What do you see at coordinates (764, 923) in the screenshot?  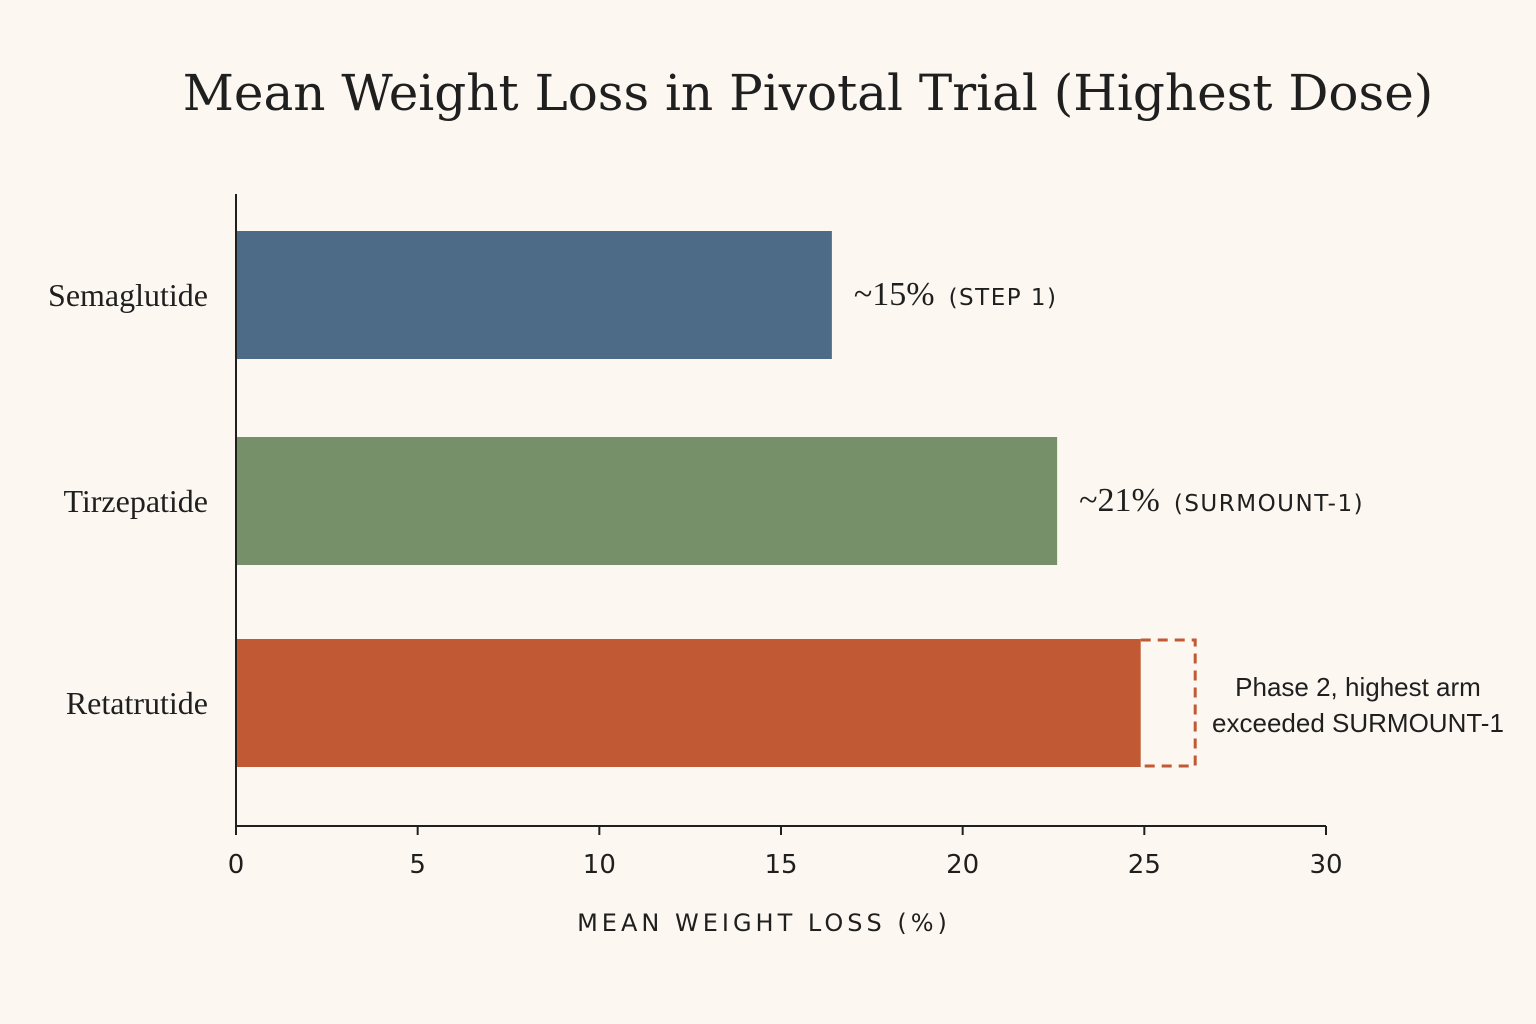 I see `x-axis-label: MEAN WEIGHT LOSS (%)` at bounding box center [764, 923].